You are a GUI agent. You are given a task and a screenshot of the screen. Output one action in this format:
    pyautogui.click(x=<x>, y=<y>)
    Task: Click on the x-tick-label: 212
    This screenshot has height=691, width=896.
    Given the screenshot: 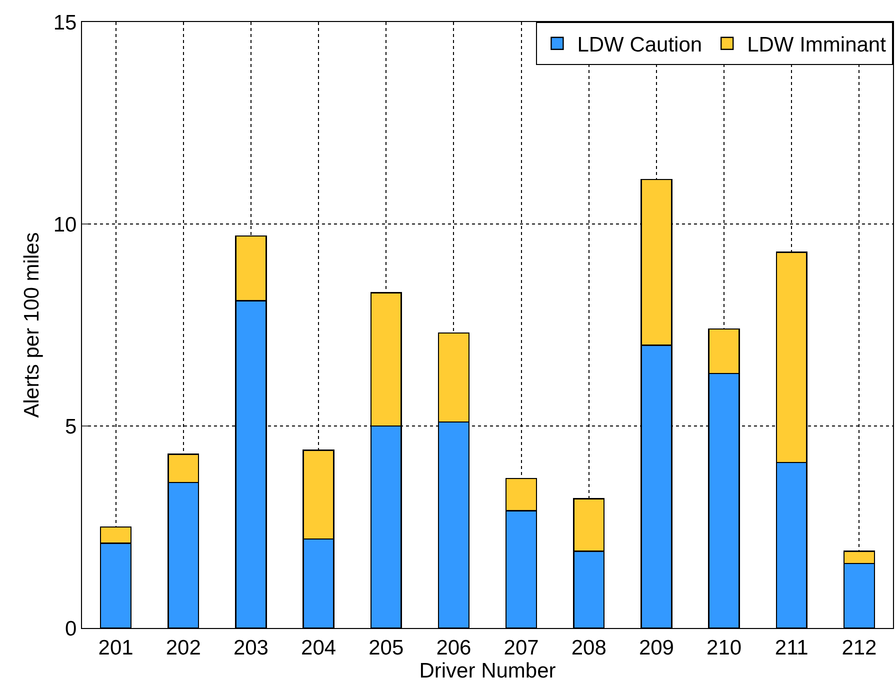 What is the action you would take?
    pyautogui.click(x=859, y=648)
    